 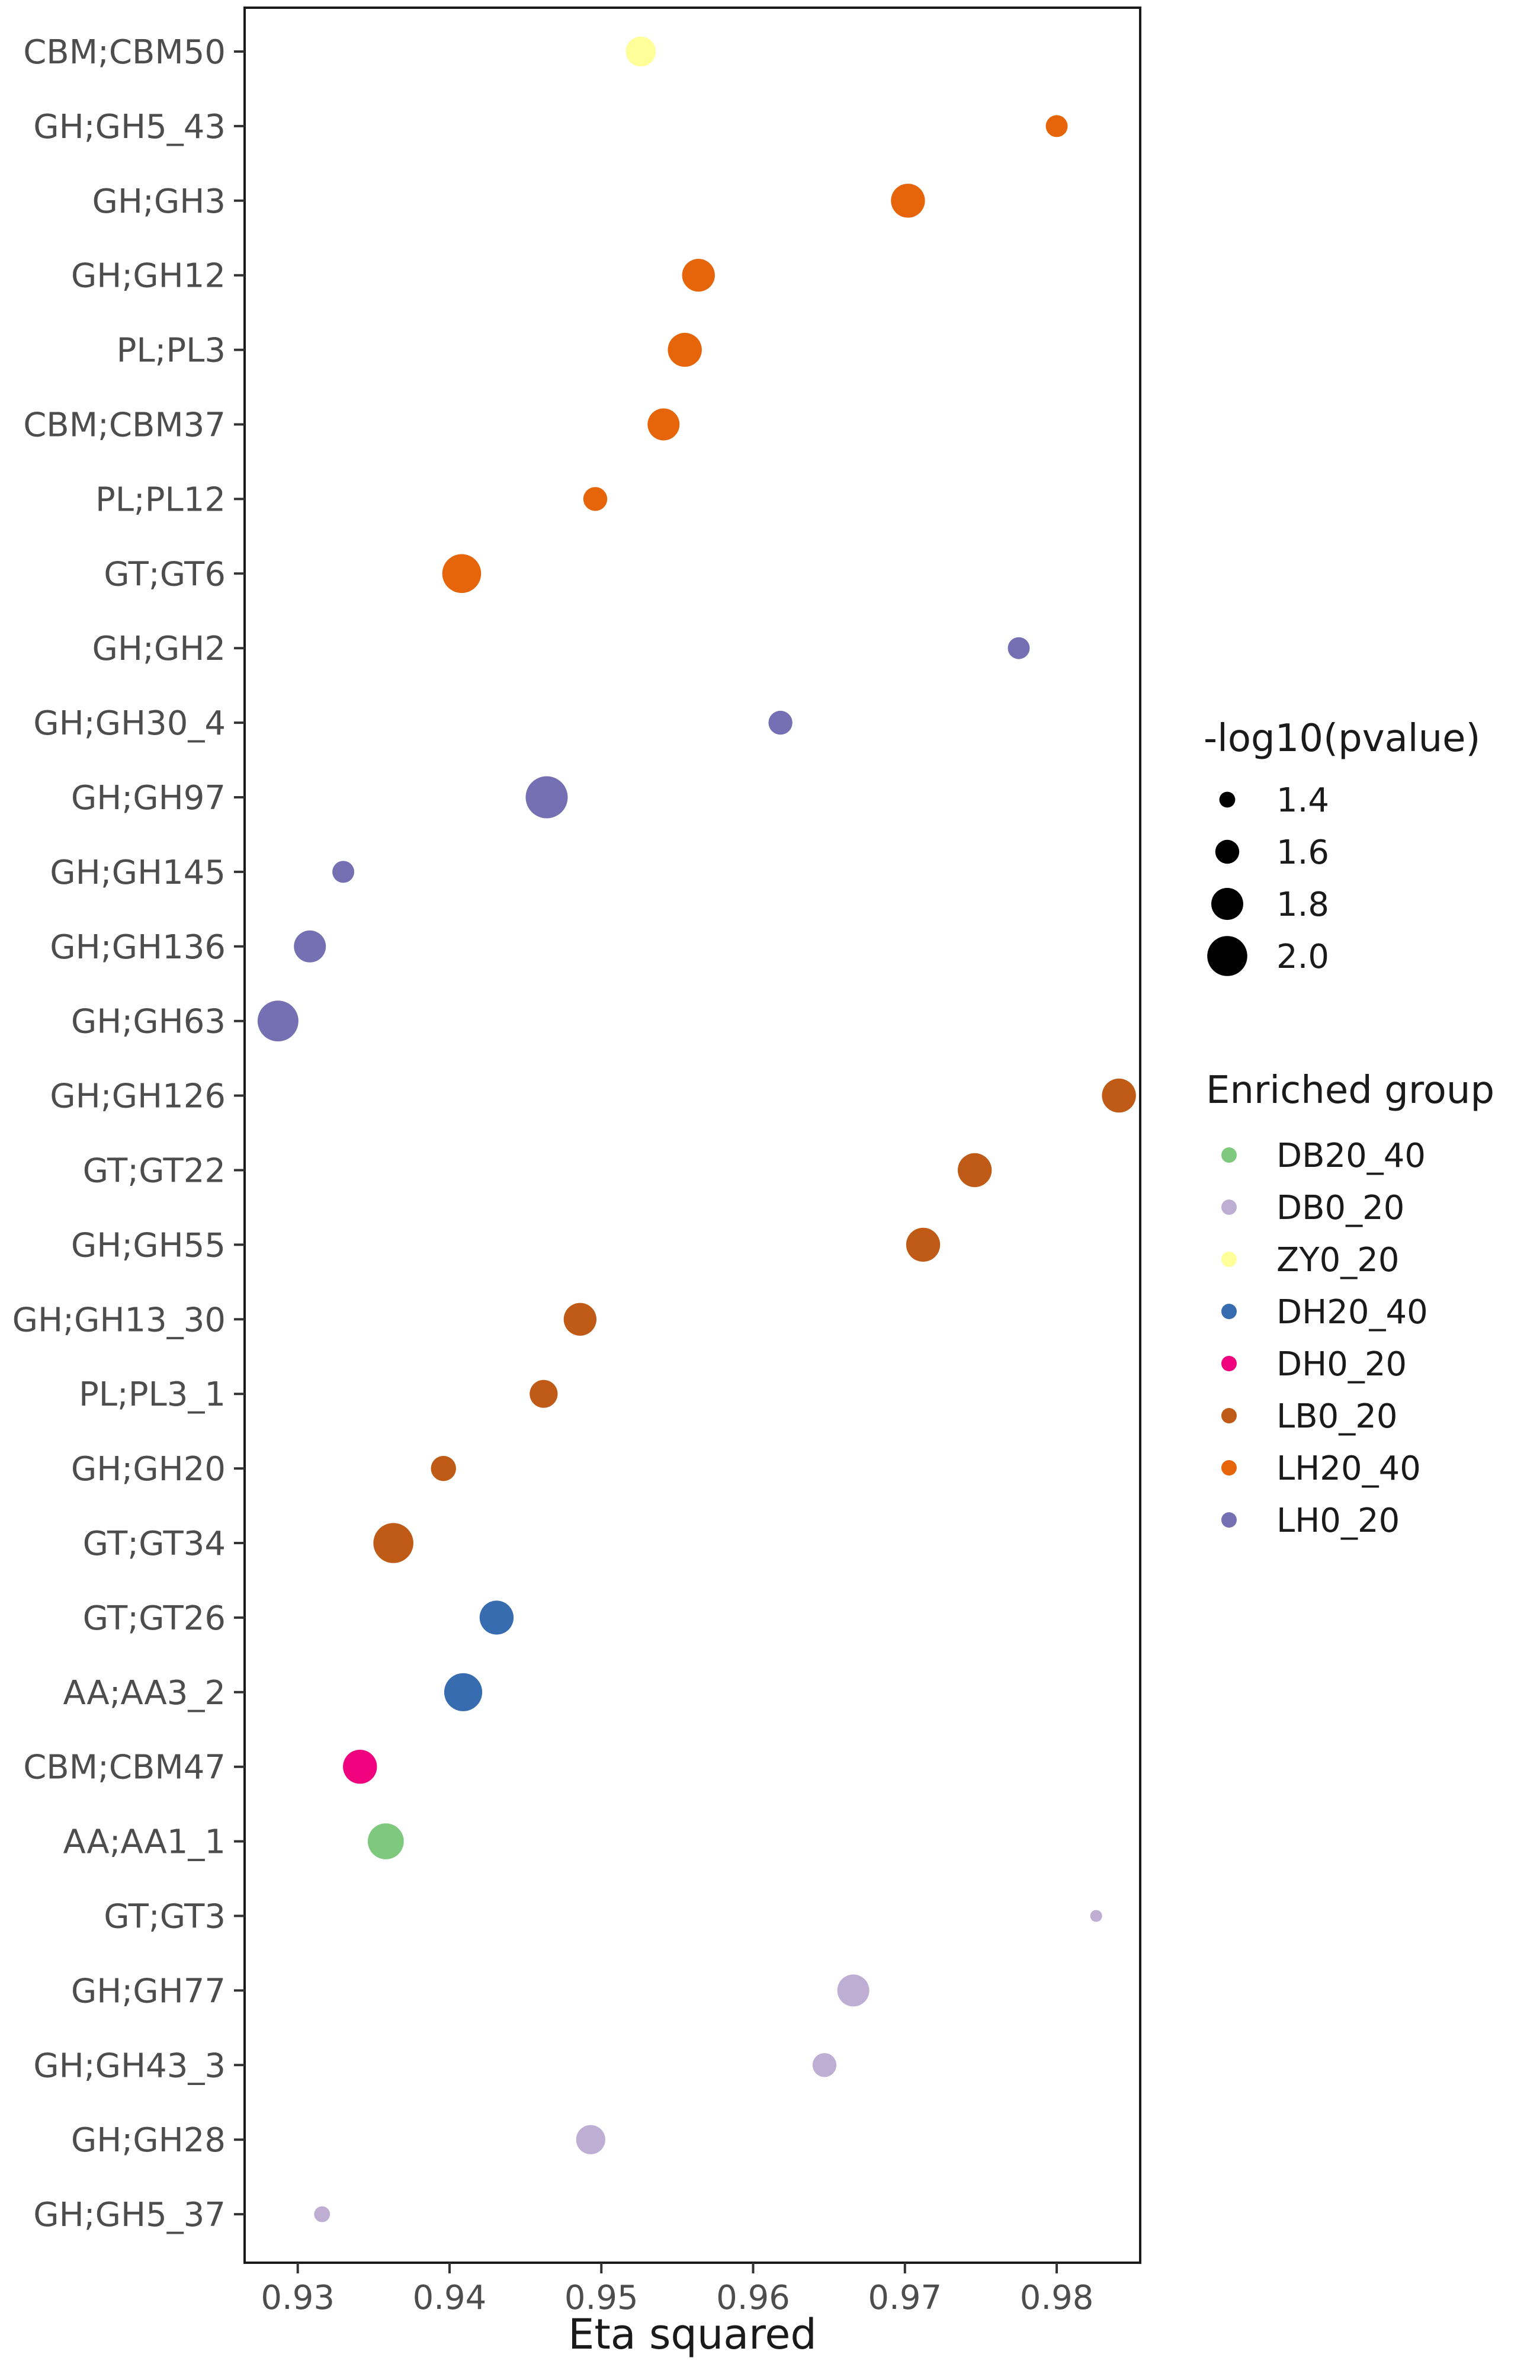 I want to click on x-tick-label: 0.96, so click(x=753, y=2298).